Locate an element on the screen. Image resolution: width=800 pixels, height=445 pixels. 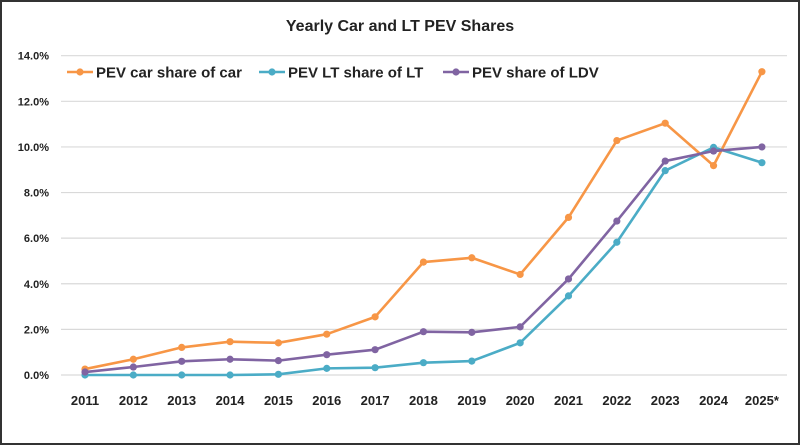
y-tick-label: 8.0% is located at coordinates (36, 194).